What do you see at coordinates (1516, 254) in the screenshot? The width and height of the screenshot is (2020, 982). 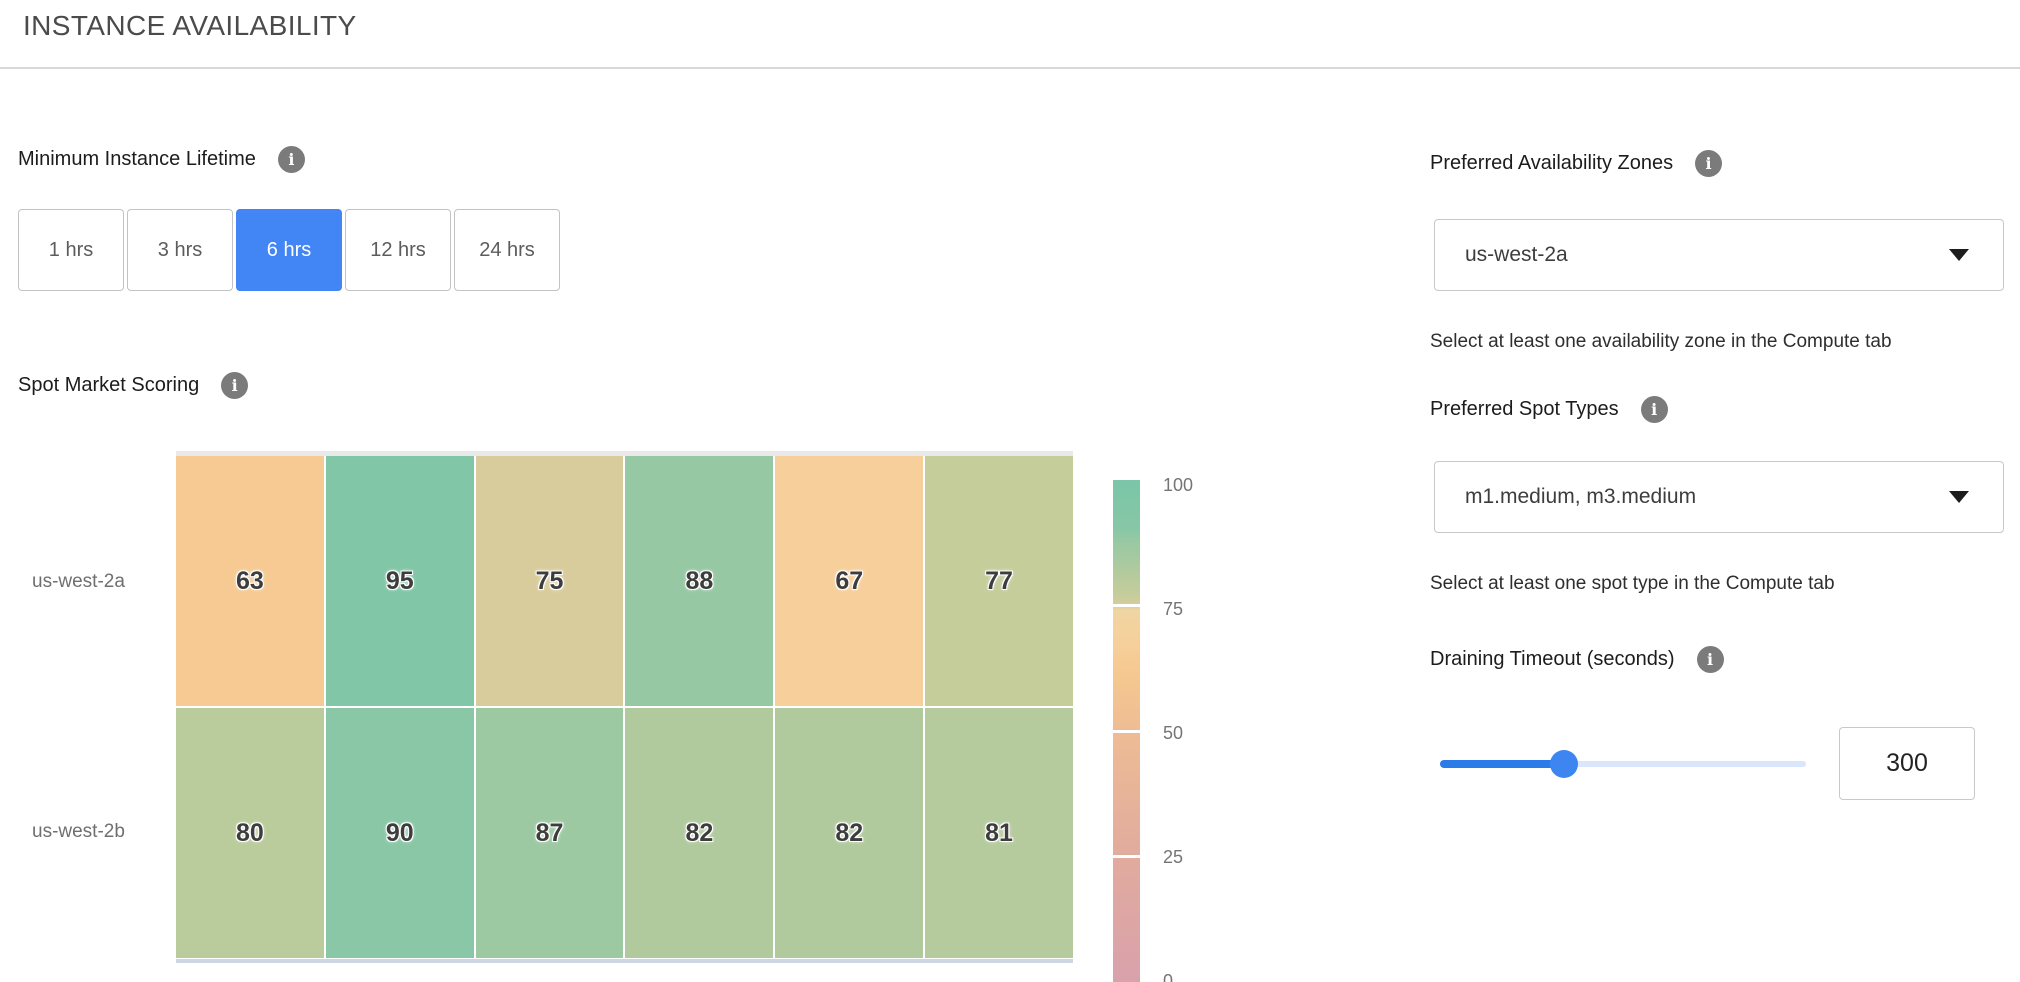 I see `availability-zones-value: us-west-2a` at bounding box center [1516, 254].